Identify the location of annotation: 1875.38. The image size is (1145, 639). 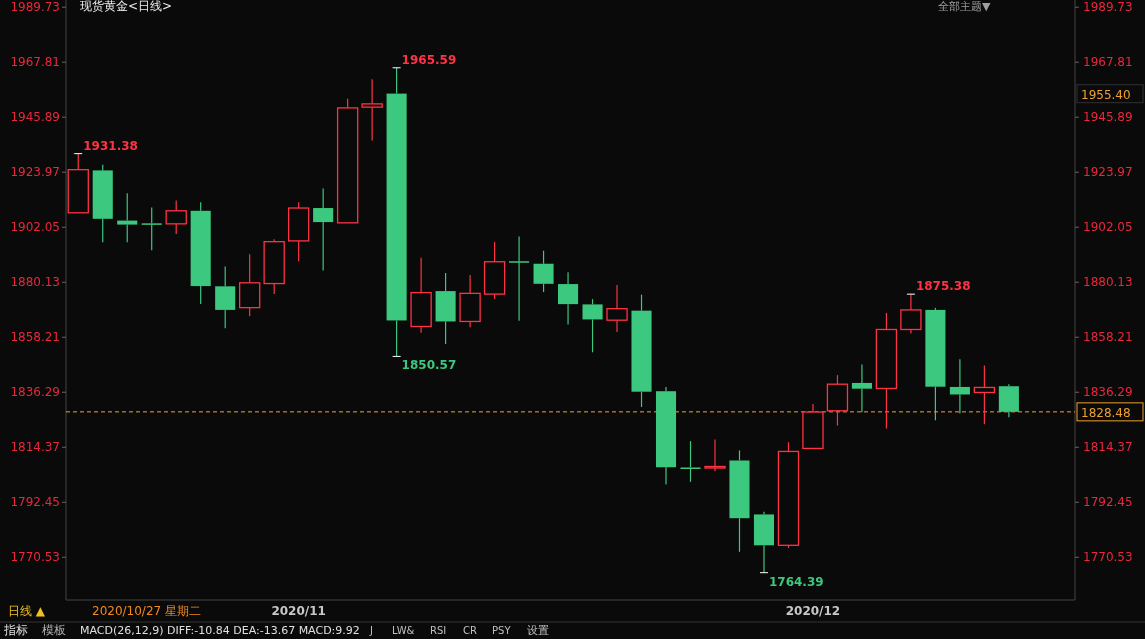
(943, 286).